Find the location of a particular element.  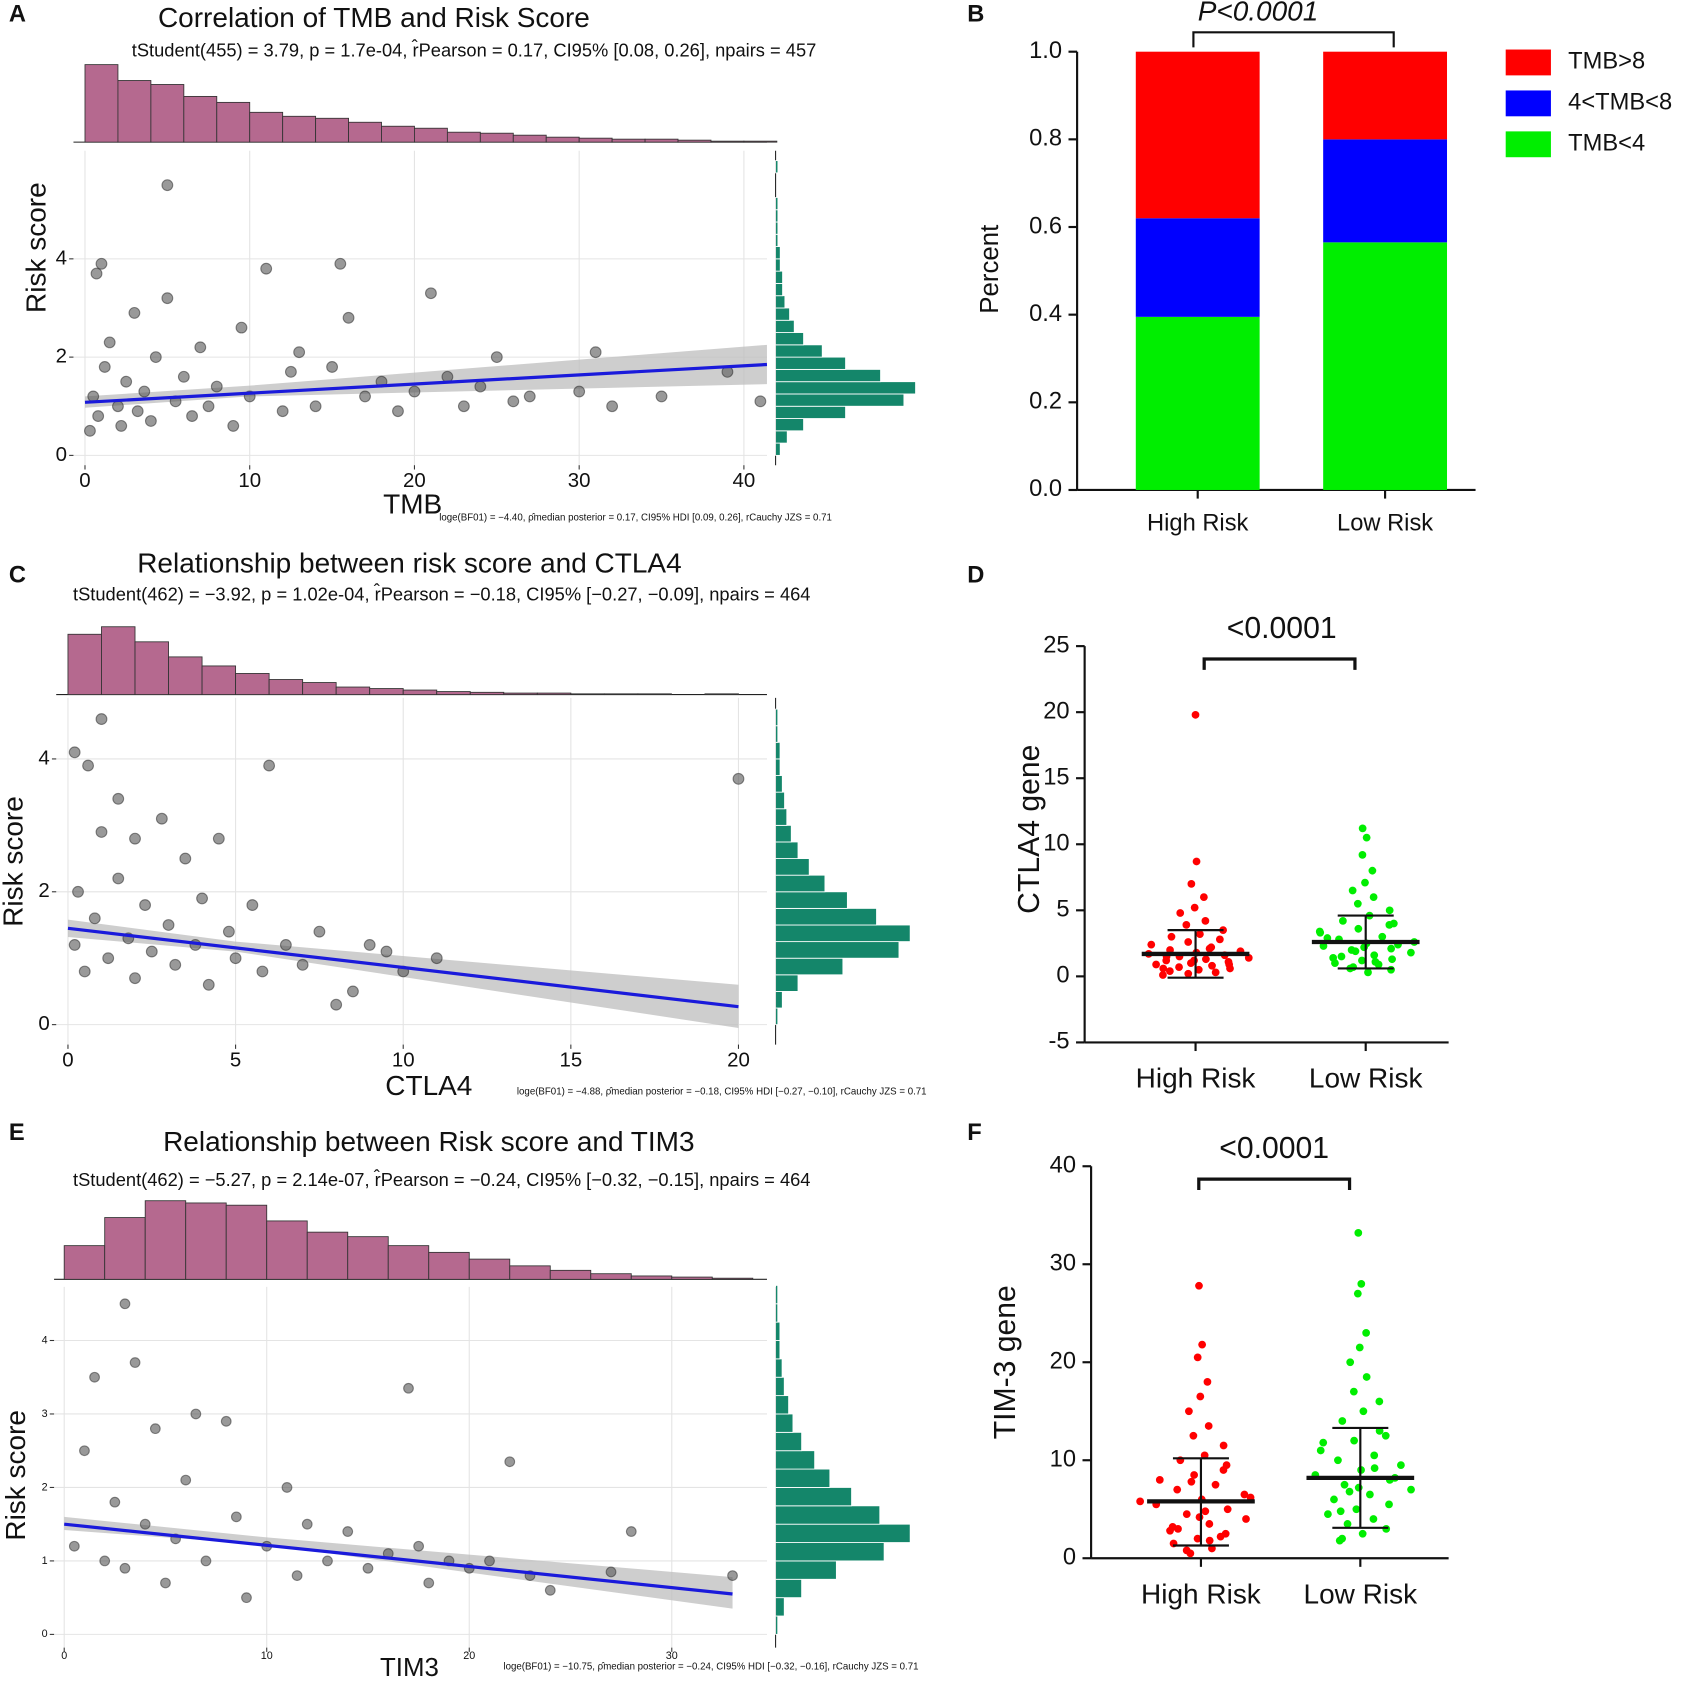

x-tick-label: Low Risk is located at coordinates (1366, 1077).